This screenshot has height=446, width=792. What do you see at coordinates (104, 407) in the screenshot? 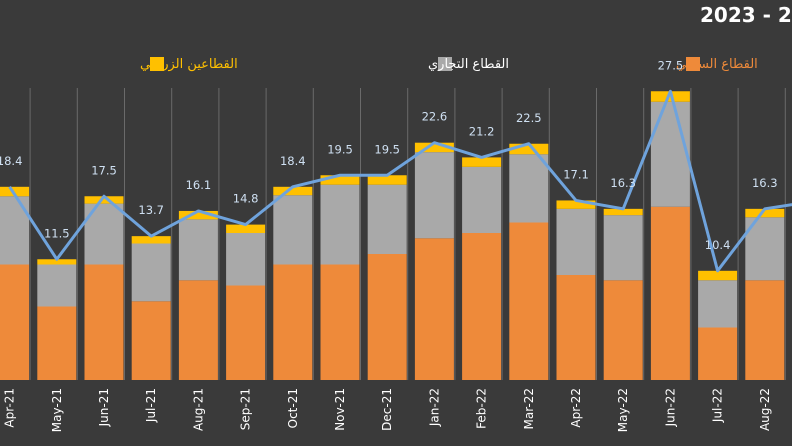
I see `x-tick-label: Jun-21` at bounding box center [104, 407].